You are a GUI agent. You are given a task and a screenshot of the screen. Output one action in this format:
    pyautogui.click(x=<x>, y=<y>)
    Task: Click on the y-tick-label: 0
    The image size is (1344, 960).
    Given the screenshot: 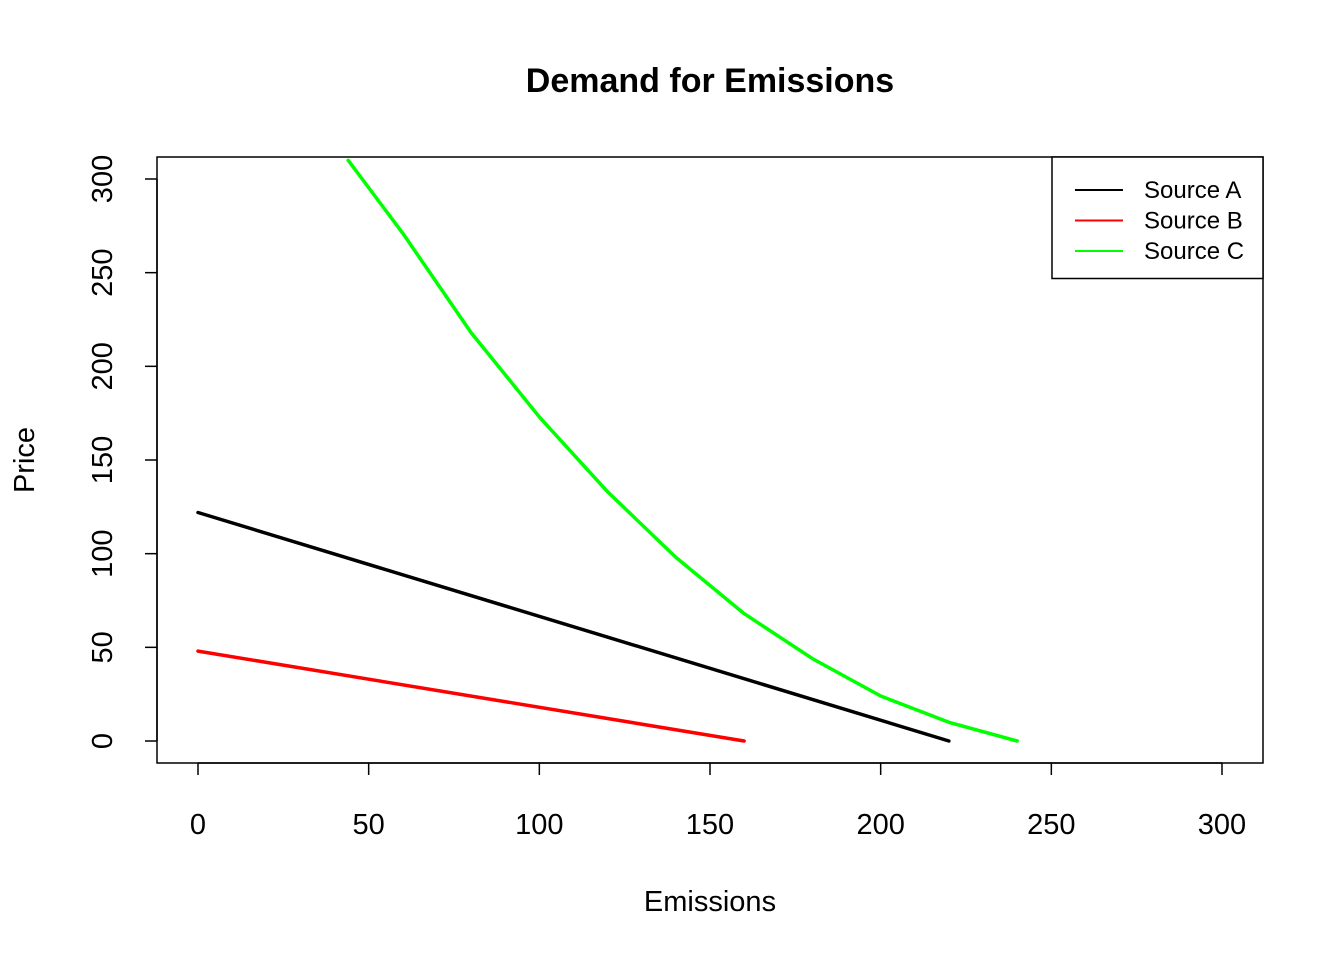 What is the action you would take?
    pyautogui.click(x=103, y=741)
    